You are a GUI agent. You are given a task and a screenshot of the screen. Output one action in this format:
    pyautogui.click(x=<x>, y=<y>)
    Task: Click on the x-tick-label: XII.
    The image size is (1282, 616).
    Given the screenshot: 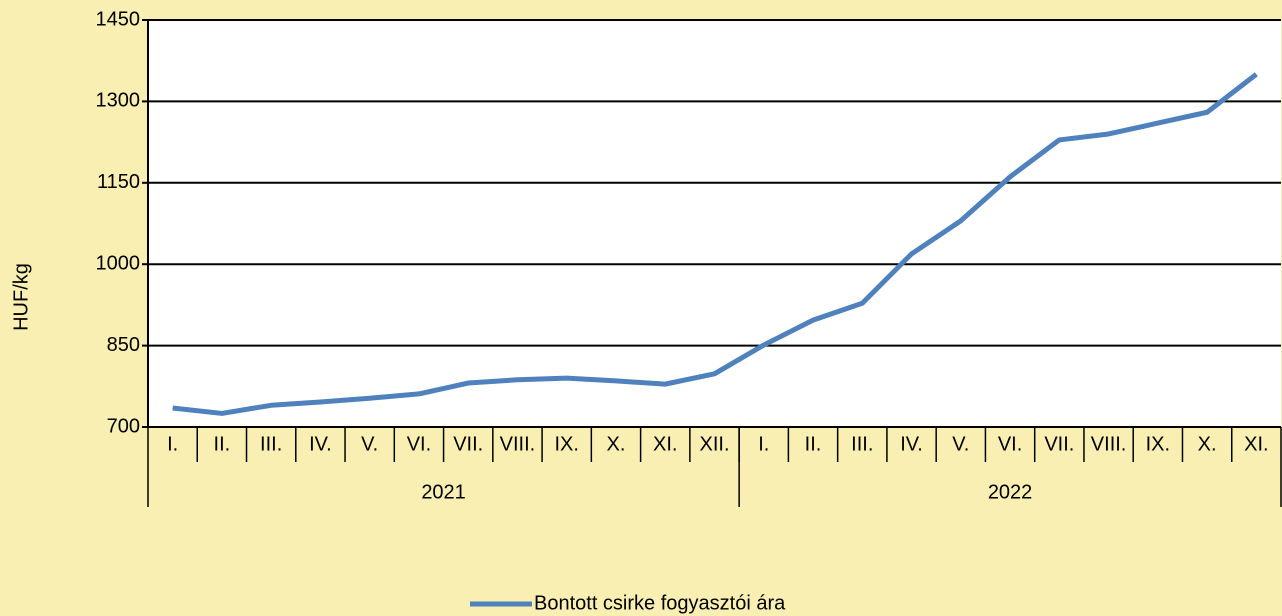 What is the action you would take?
    pyautogui.click(x=714, y=444)
    